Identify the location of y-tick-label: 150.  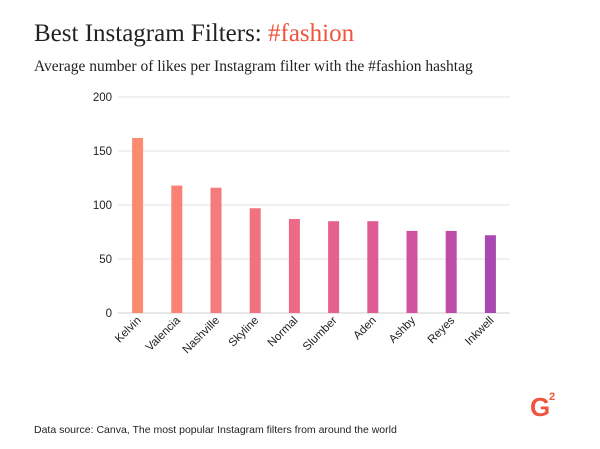
(102, 152).